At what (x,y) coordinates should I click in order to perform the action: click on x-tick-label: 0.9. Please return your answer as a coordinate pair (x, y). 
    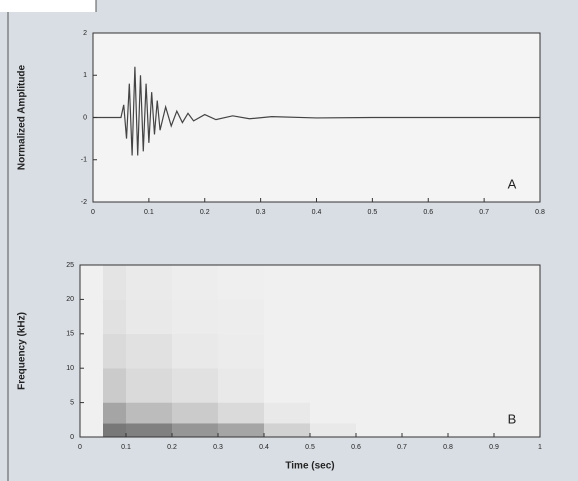
    Looking at the image, I should click on (494, 447).